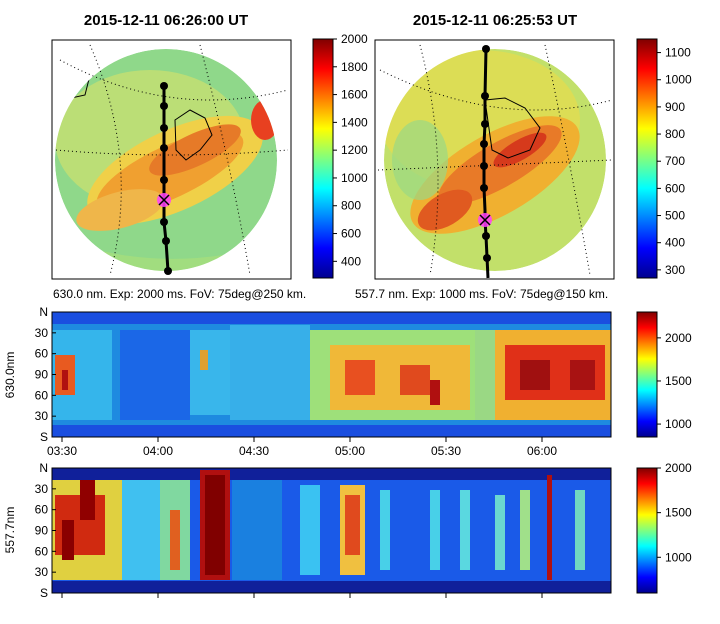 This screenshot has height=624, width=720. Describe the element at coordinates (302, 595) in the screenshot. I see `keogram-557-x-ticks` at that location.